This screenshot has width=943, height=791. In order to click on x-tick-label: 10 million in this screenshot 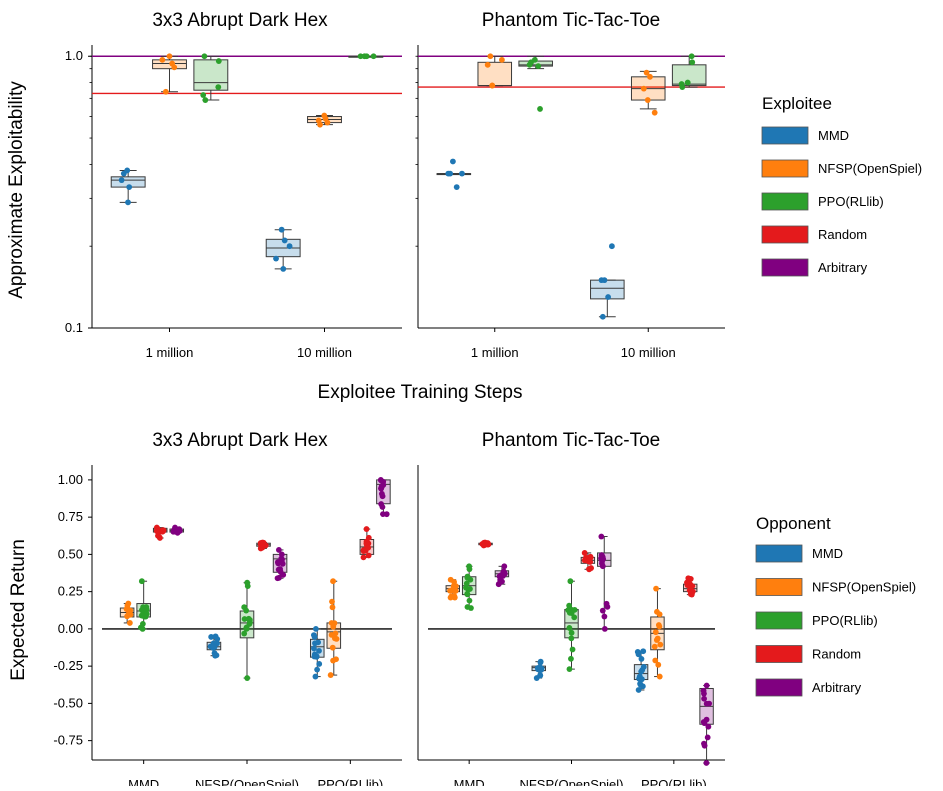, I will do `click(648, 352)`.